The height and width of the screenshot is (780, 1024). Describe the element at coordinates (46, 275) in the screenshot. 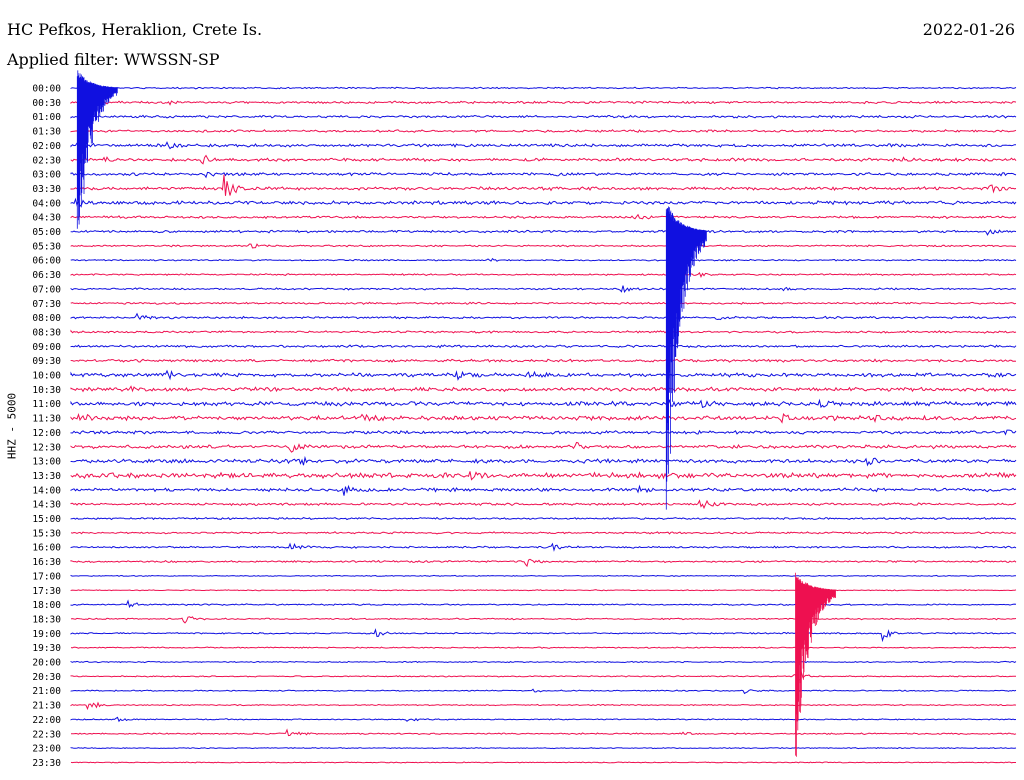

I see `row-time-label: 06:30` at that location.